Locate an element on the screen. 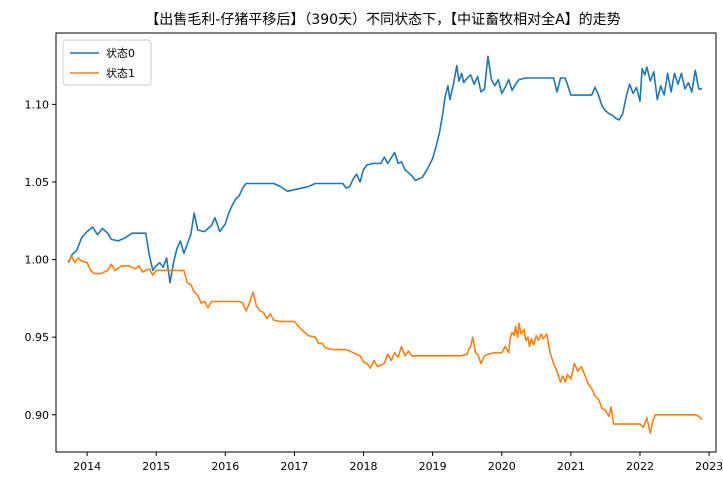 This screenshot has width=723, height=486. x-tick-label: 2016 is located at coordinates (225, 466).